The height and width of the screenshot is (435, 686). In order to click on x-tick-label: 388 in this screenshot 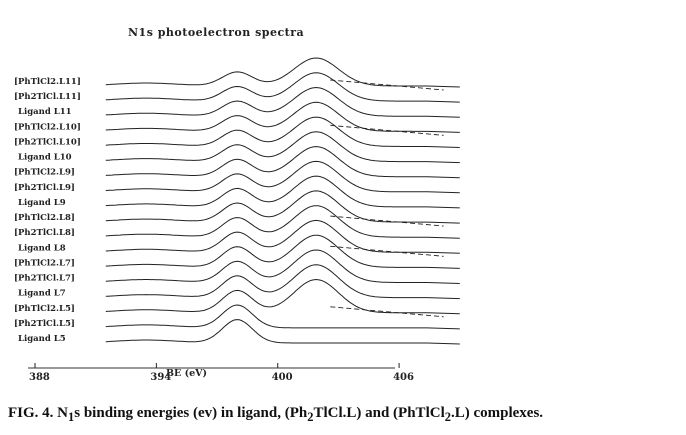, I will do `click(39, 377)`.